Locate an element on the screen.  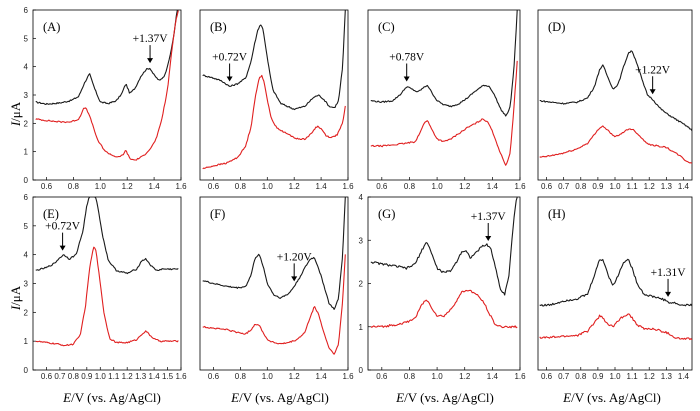
panel-f: 0.6 0.8 1.0 1.2 1.4 1.6 (F) +1.20V is located at coordinates (276, 288).